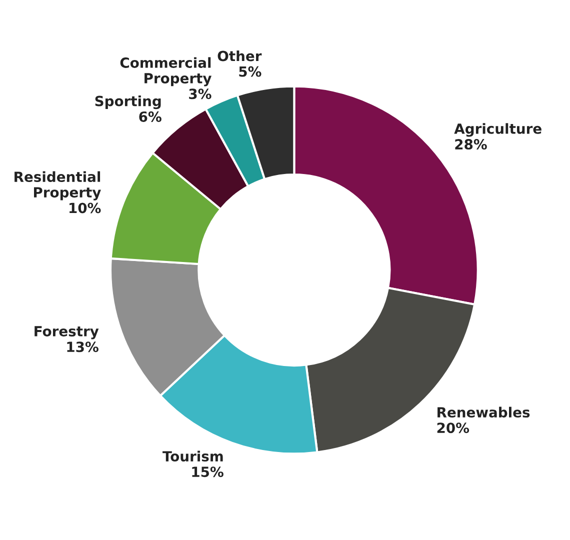 Image resolution: width=570 pixels, height=540 pixels. Describe the element at coordinates (66, 333) in the screenshot. I see `slice-label: Forestry` at that location.